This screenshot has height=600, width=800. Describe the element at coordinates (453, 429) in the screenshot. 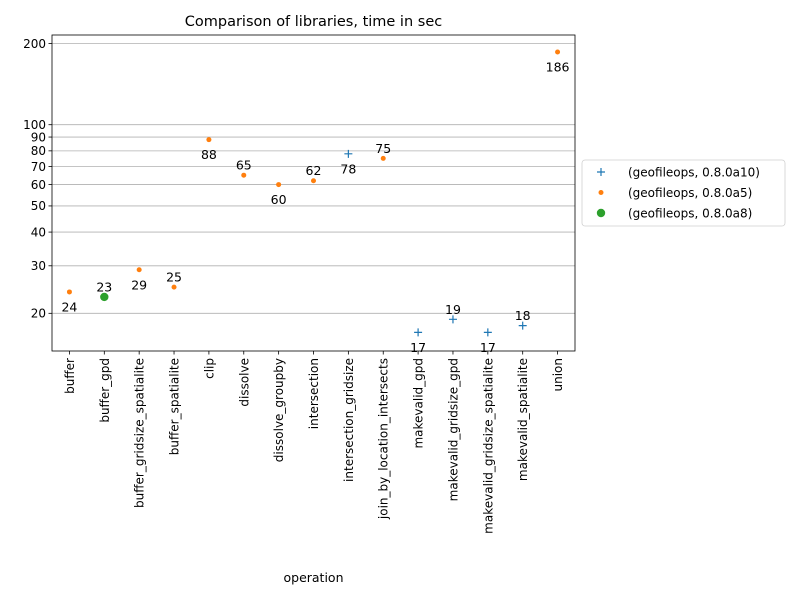

I see `x-tick-label: makevalid_gridsize_gpd` at that location.